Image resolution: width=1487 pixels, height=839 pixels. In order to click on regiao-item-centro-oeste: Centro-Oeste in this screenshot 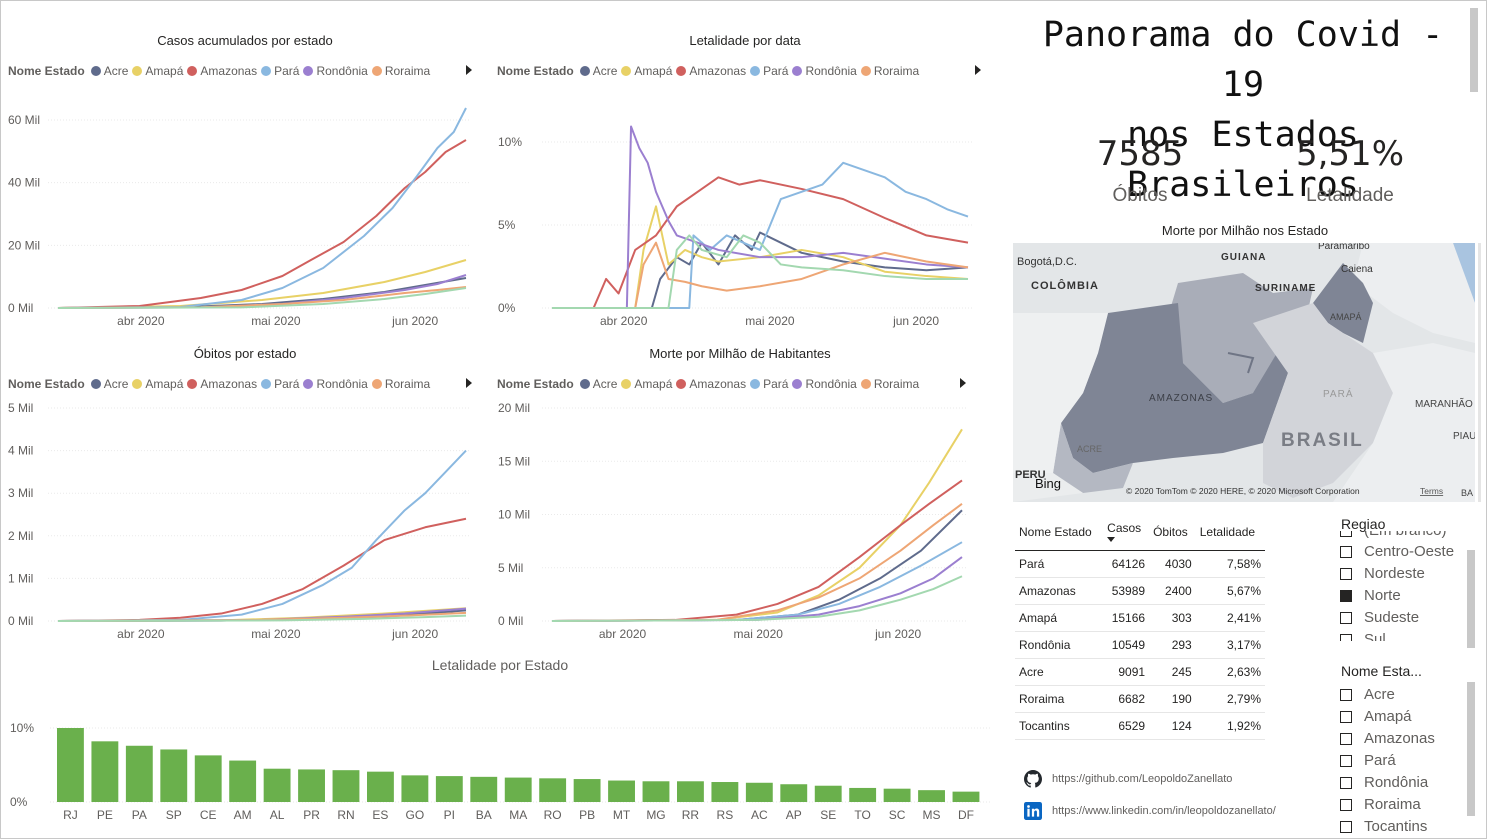, I will do `click(1397, 551)`.